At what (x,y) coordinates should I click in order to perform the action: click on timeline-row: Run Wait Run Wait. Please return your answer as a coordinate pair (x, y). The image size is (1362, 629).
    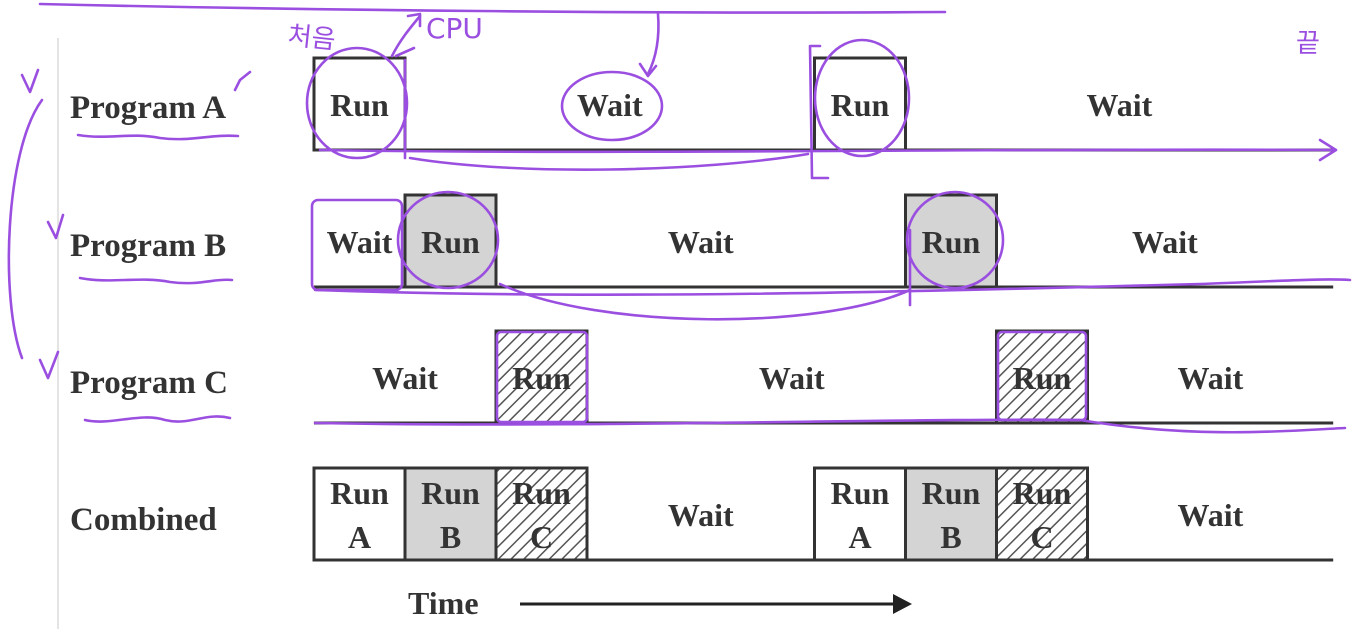
    Looking at the image, I should click on (823, 104).